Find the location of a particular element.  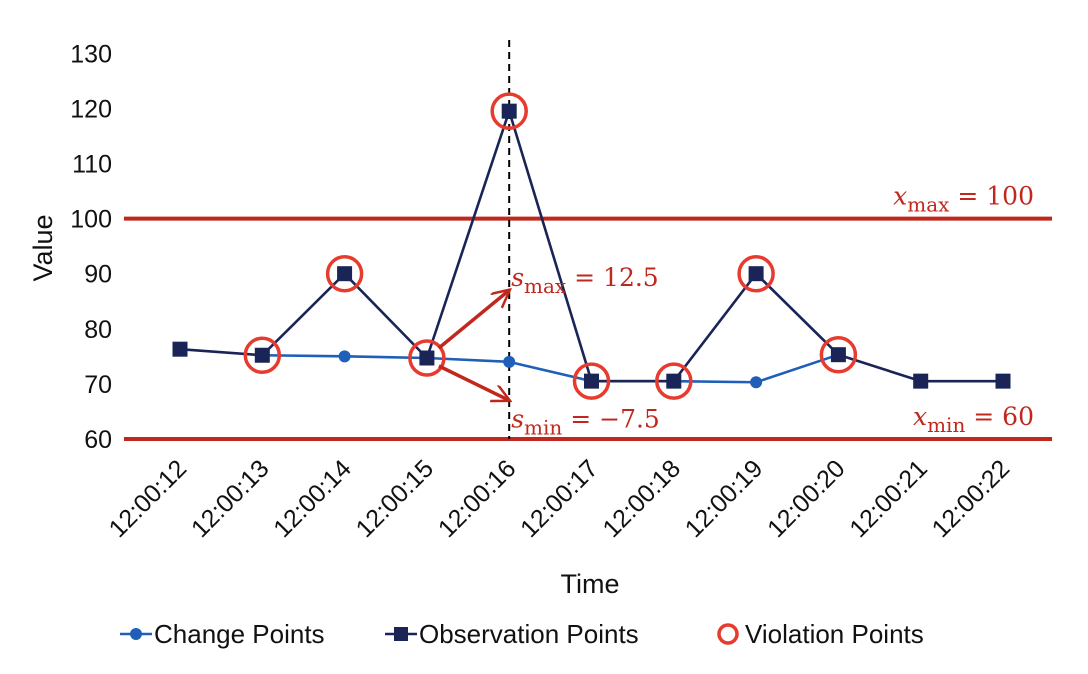

legend-ring-icon is located at coordinates (728, 634).